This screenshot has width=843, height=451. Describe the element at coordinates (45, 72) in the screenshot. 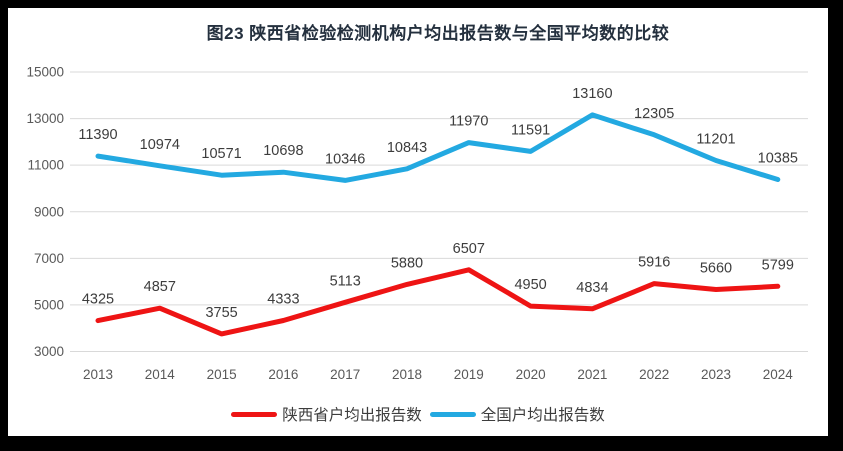

I see `y-axis-tick-label: 15000` at that location.